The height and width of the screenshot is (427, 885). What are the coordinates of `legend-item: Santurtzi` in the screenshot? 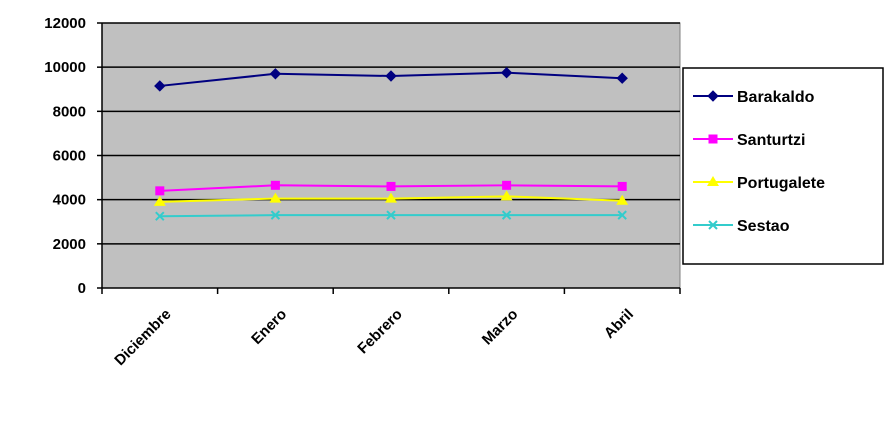 It's located at (749, 140).